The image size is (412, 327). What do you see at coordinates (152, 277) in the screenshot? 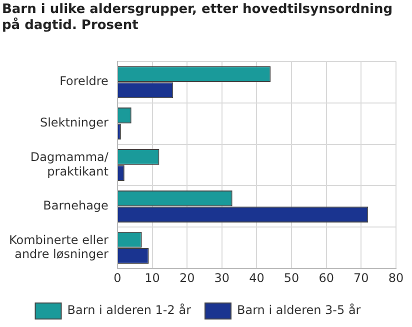
I see `x-tick-label: 10` at bounding box center [152, 277].